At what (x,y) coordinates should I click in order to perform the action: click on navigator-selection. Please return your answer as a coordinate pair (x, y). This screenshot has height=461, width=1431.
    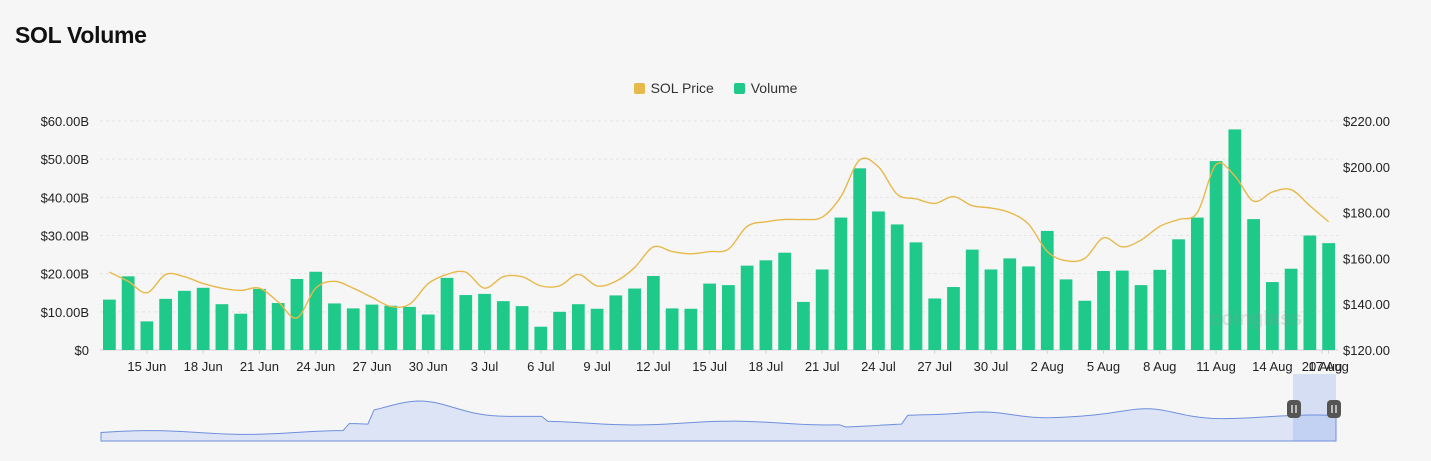
    Looking at the image, I should click on (1314, 407).